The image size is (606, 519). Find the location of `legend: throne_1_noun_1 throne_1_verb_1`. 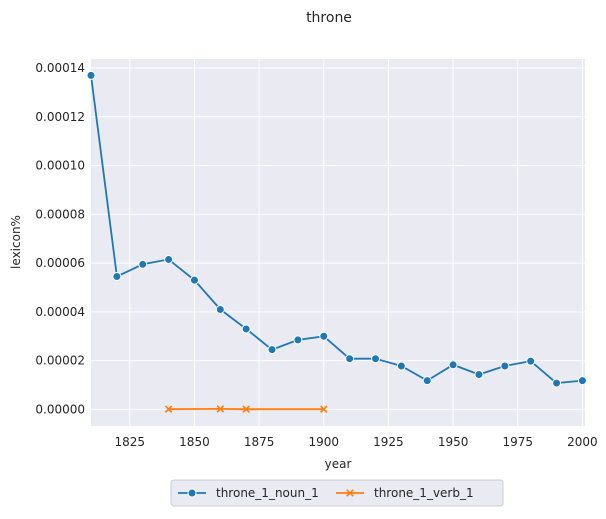

legend: throne_1_noun_1 throne_1_verb_1 is located at coordinates (337, 493).